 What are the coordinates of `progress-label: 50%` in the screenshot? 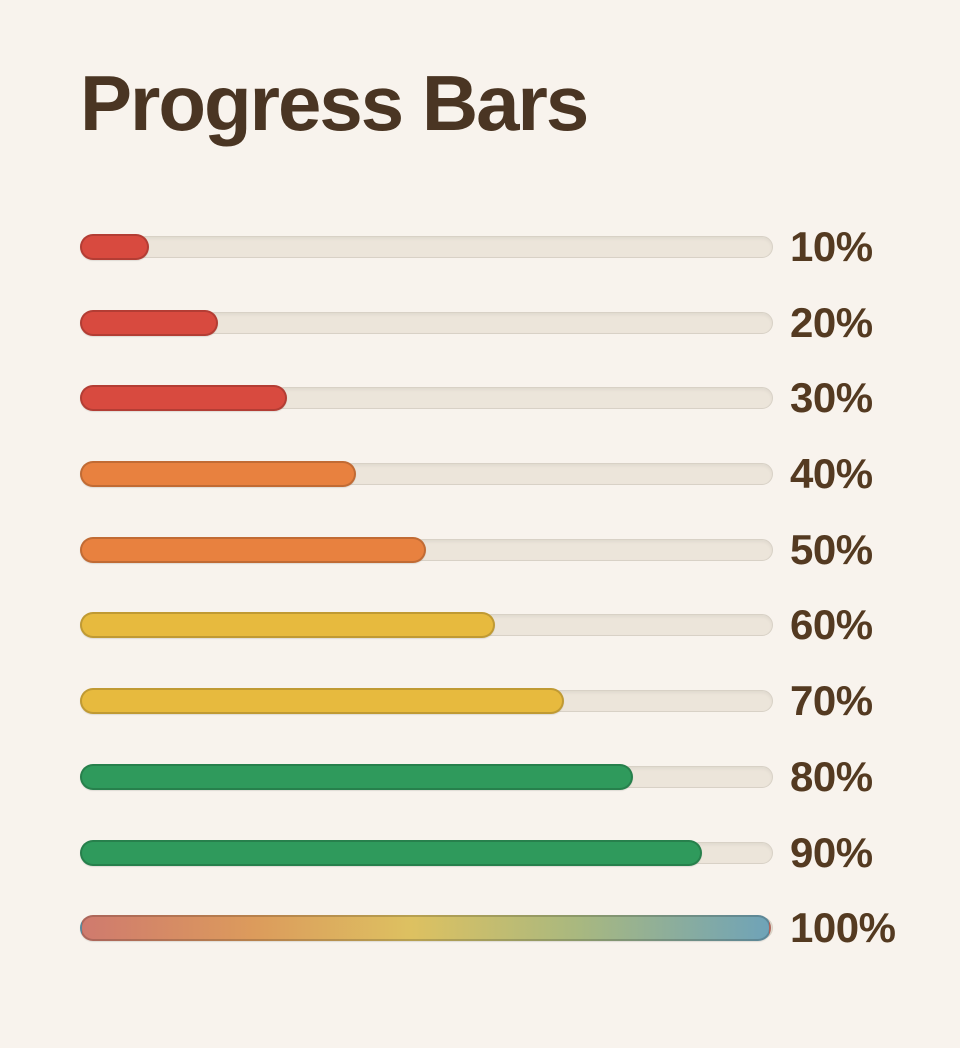 It's located at (831, 549).